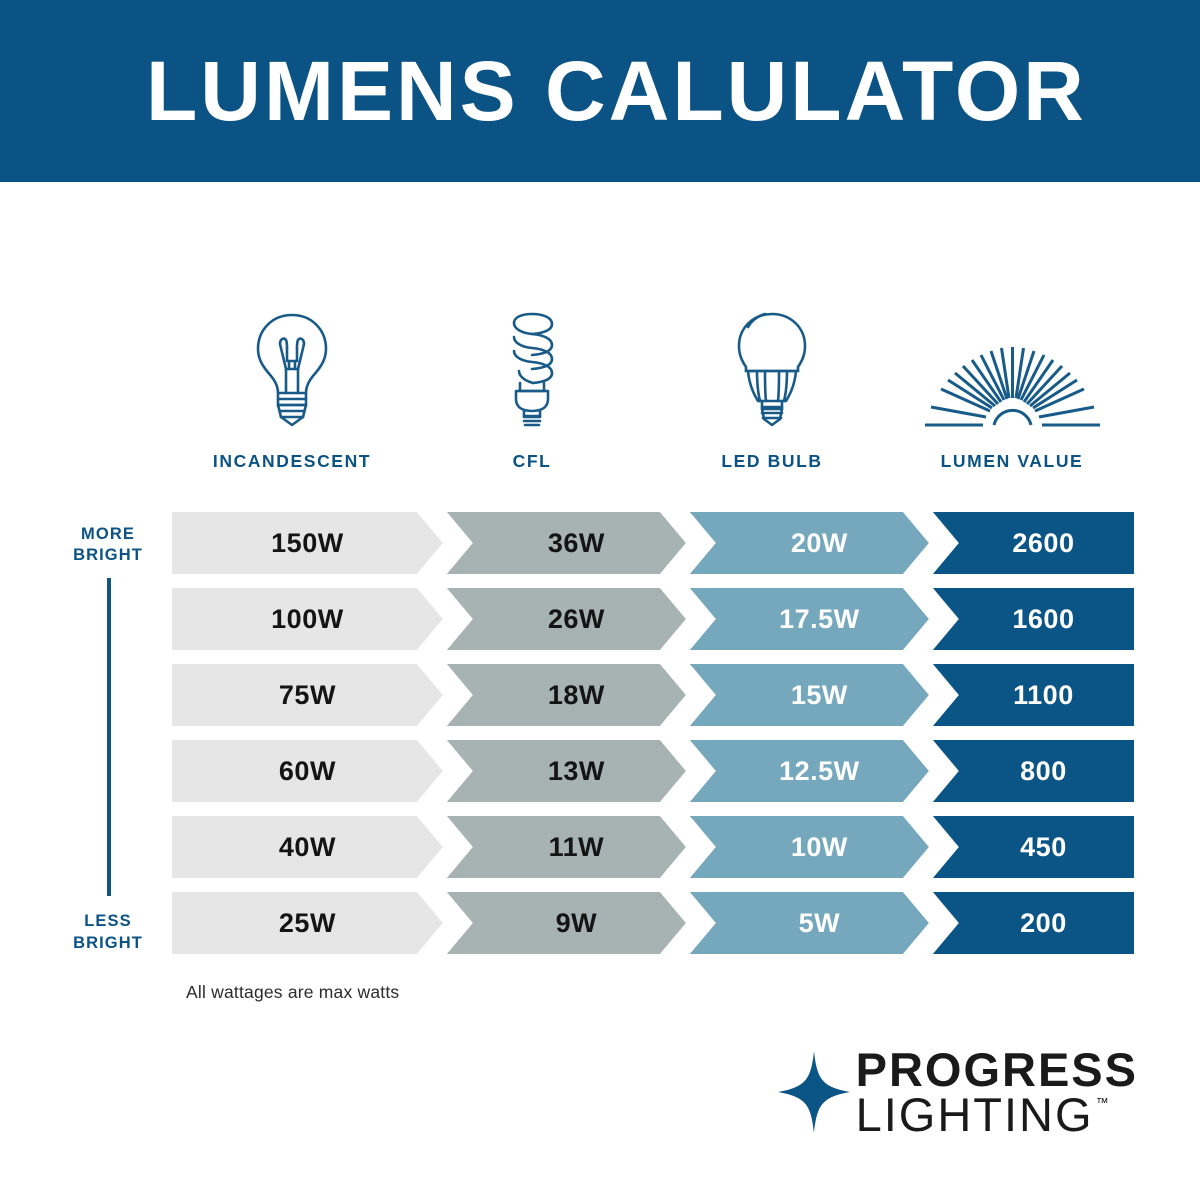 The image size is (1200, 1200). Describe the element at coordinates (307, 695) in the screenshot. I see `cell-incandescent: 75W` at that location.